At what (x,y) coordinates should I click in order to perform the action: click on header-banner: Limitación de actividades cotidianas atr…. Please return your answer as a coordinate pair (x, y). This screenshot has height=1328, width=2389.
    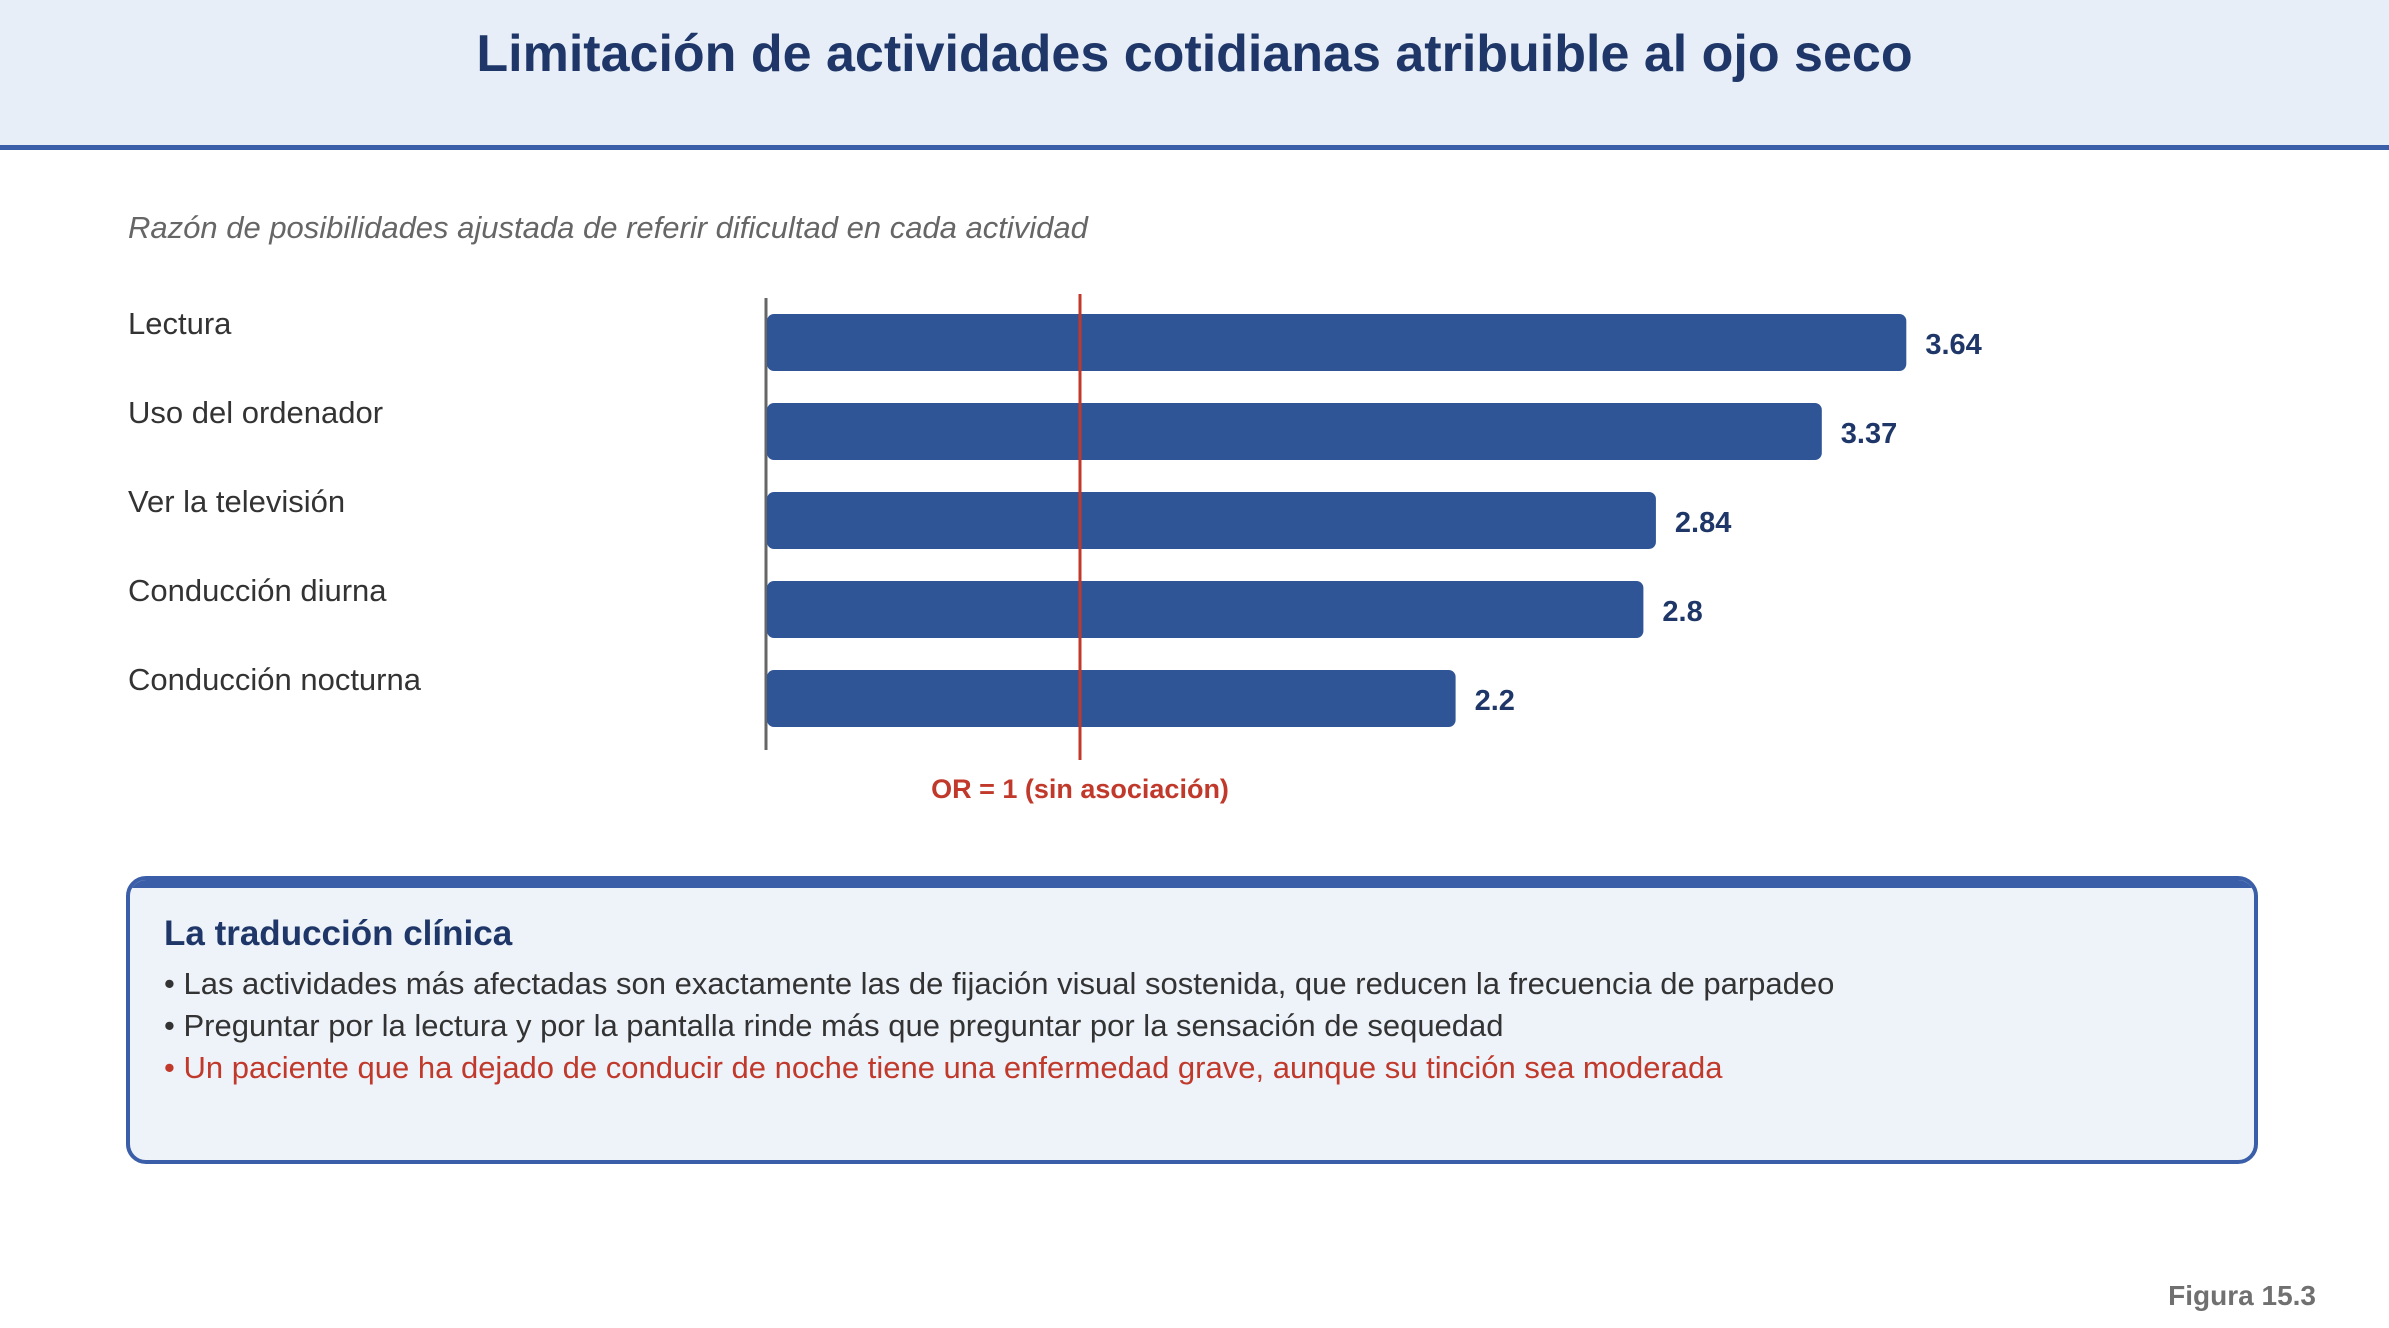
    Looking at the image, I should click on (1194, 75).